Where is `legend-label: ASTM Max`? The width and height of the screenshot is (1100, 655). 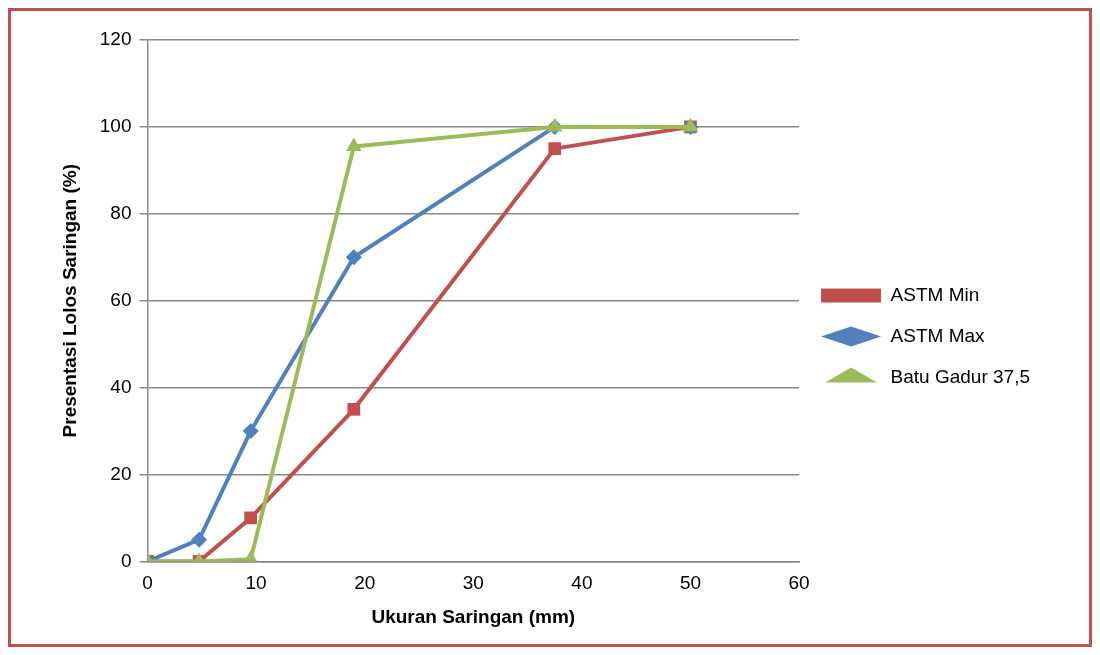 legend-label: ASTM Max is located at coordinates (938, 335).